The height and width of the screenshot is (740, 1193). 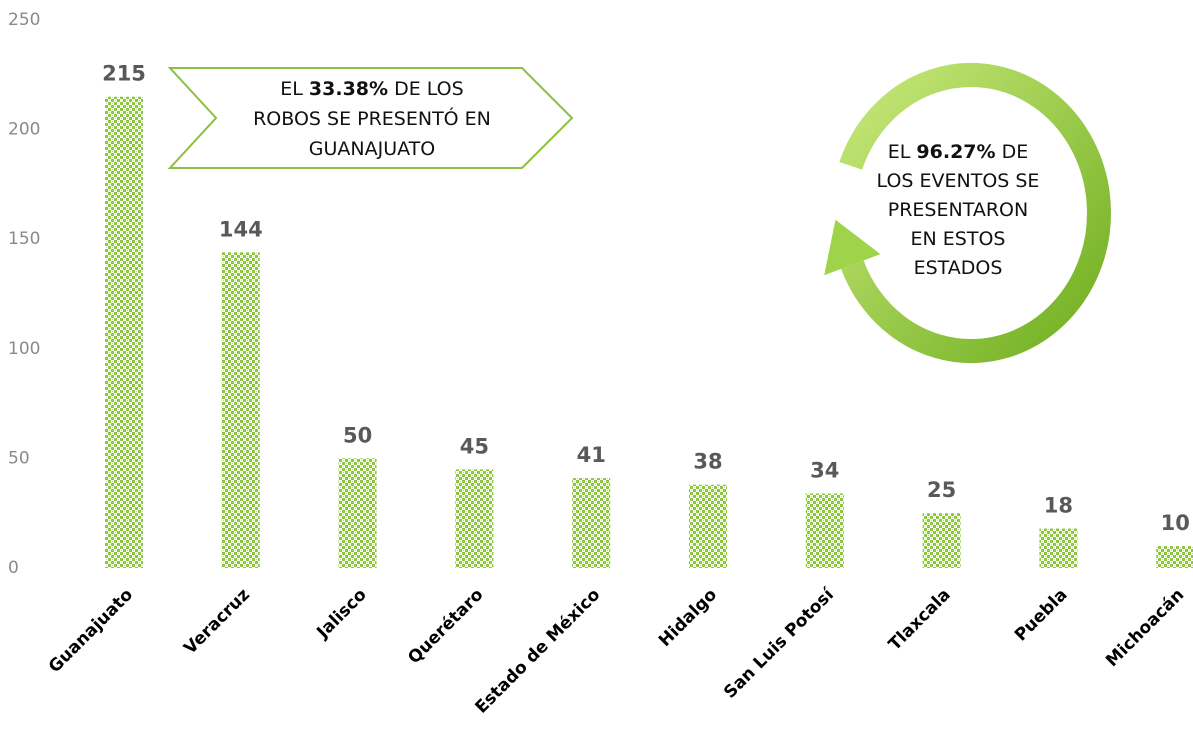 What do you see at coordinates (24, 20) in the screenshot?
I see `y-tick-label: 250` at bounding box center [24, 20].